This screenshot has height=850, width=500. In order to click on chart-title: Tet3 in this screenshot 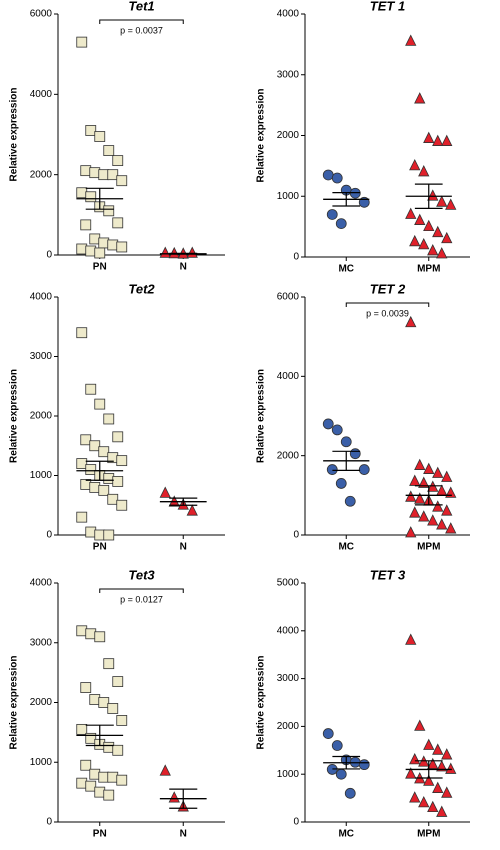, I will do `click(141, 574)`.